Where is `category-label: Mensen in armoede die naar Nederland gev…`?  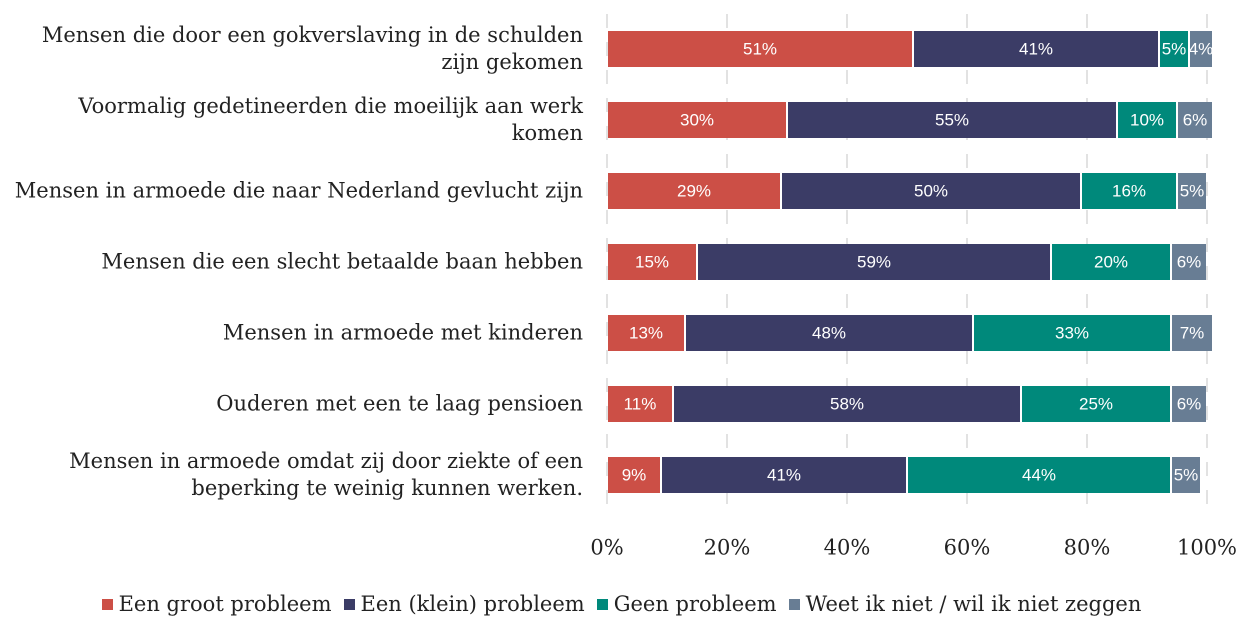 category-label: Mensen in armoede die naar Nederland gev… is located at coordinates (298, 190).